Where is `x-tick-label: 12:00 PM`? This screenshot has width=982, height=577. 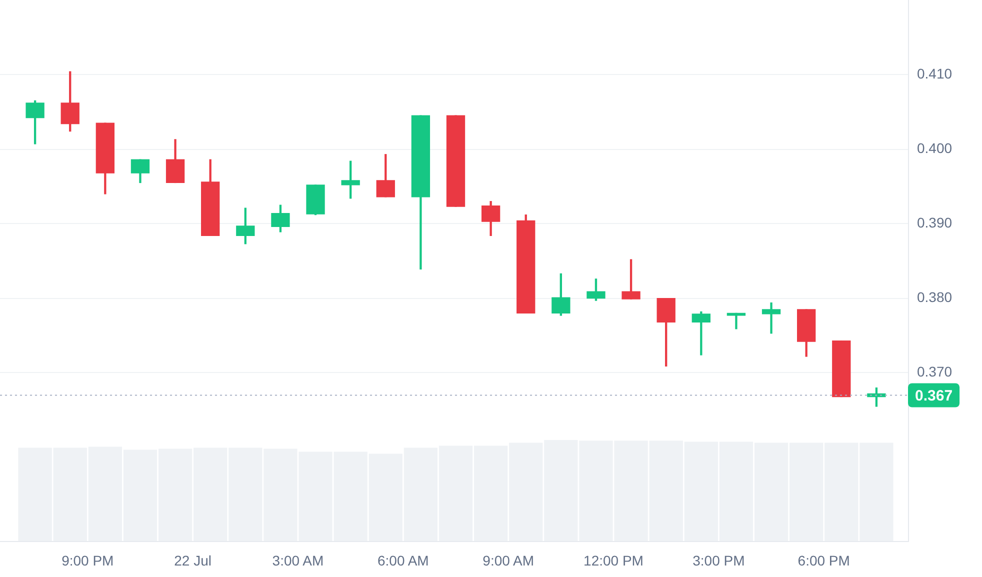
x-tick-label: 12:00 PM is located at coordinates (614, 560).